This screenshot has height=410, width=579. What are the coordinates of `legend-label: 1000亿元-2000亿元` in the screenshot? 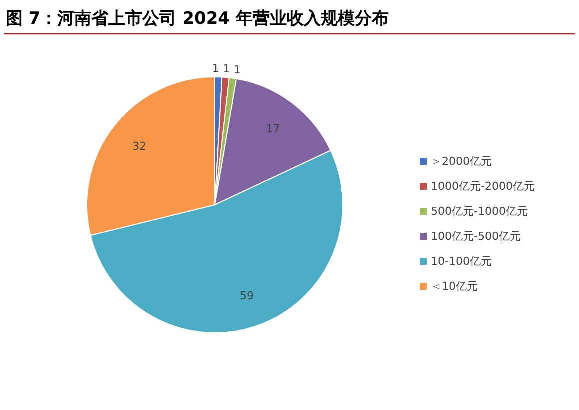 It's located at (483, 186).